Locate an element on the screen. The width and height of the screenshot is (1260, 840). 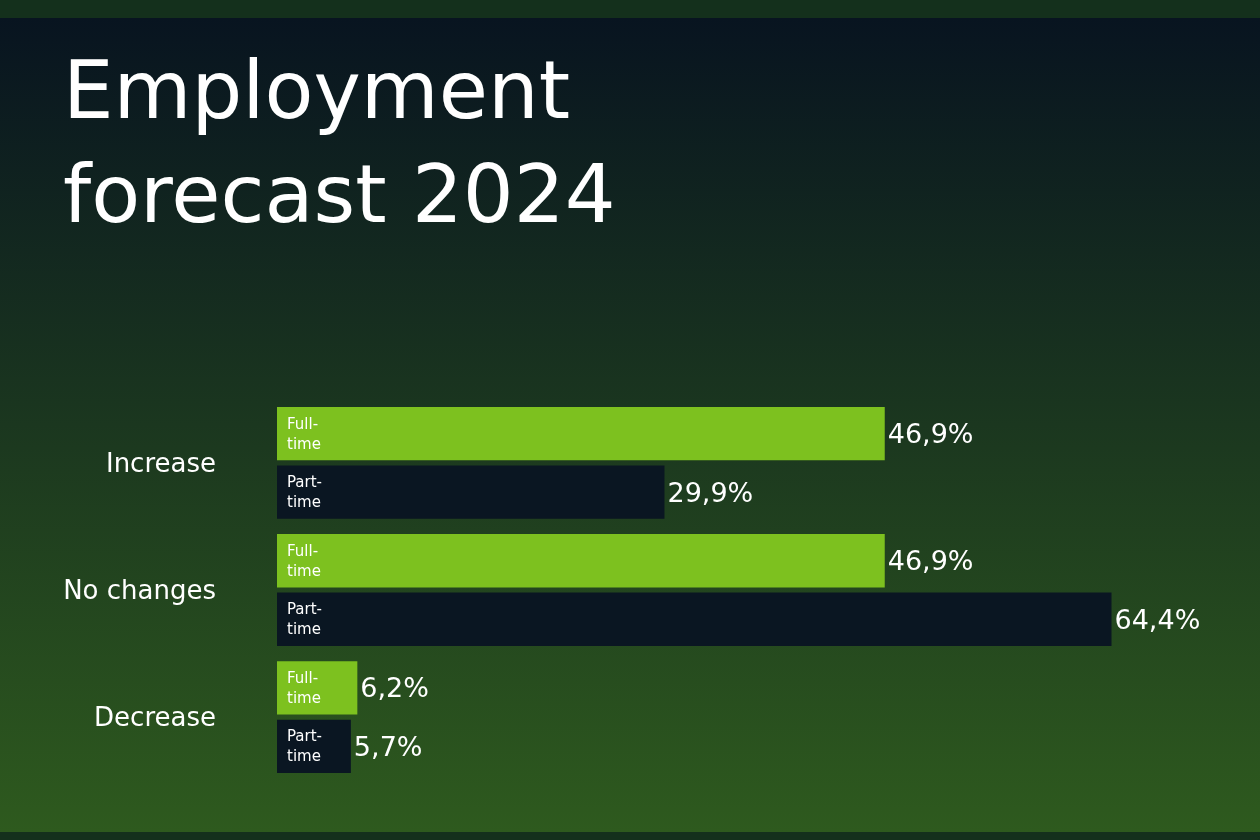
series-label: Part-time is located at coordinates (305, 746).